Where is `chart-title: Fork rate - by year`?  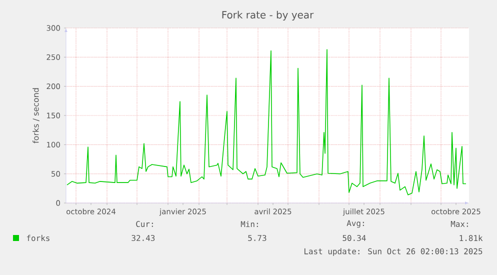
chart-title: Fork rate - by year is located at coordinates (268, 15).